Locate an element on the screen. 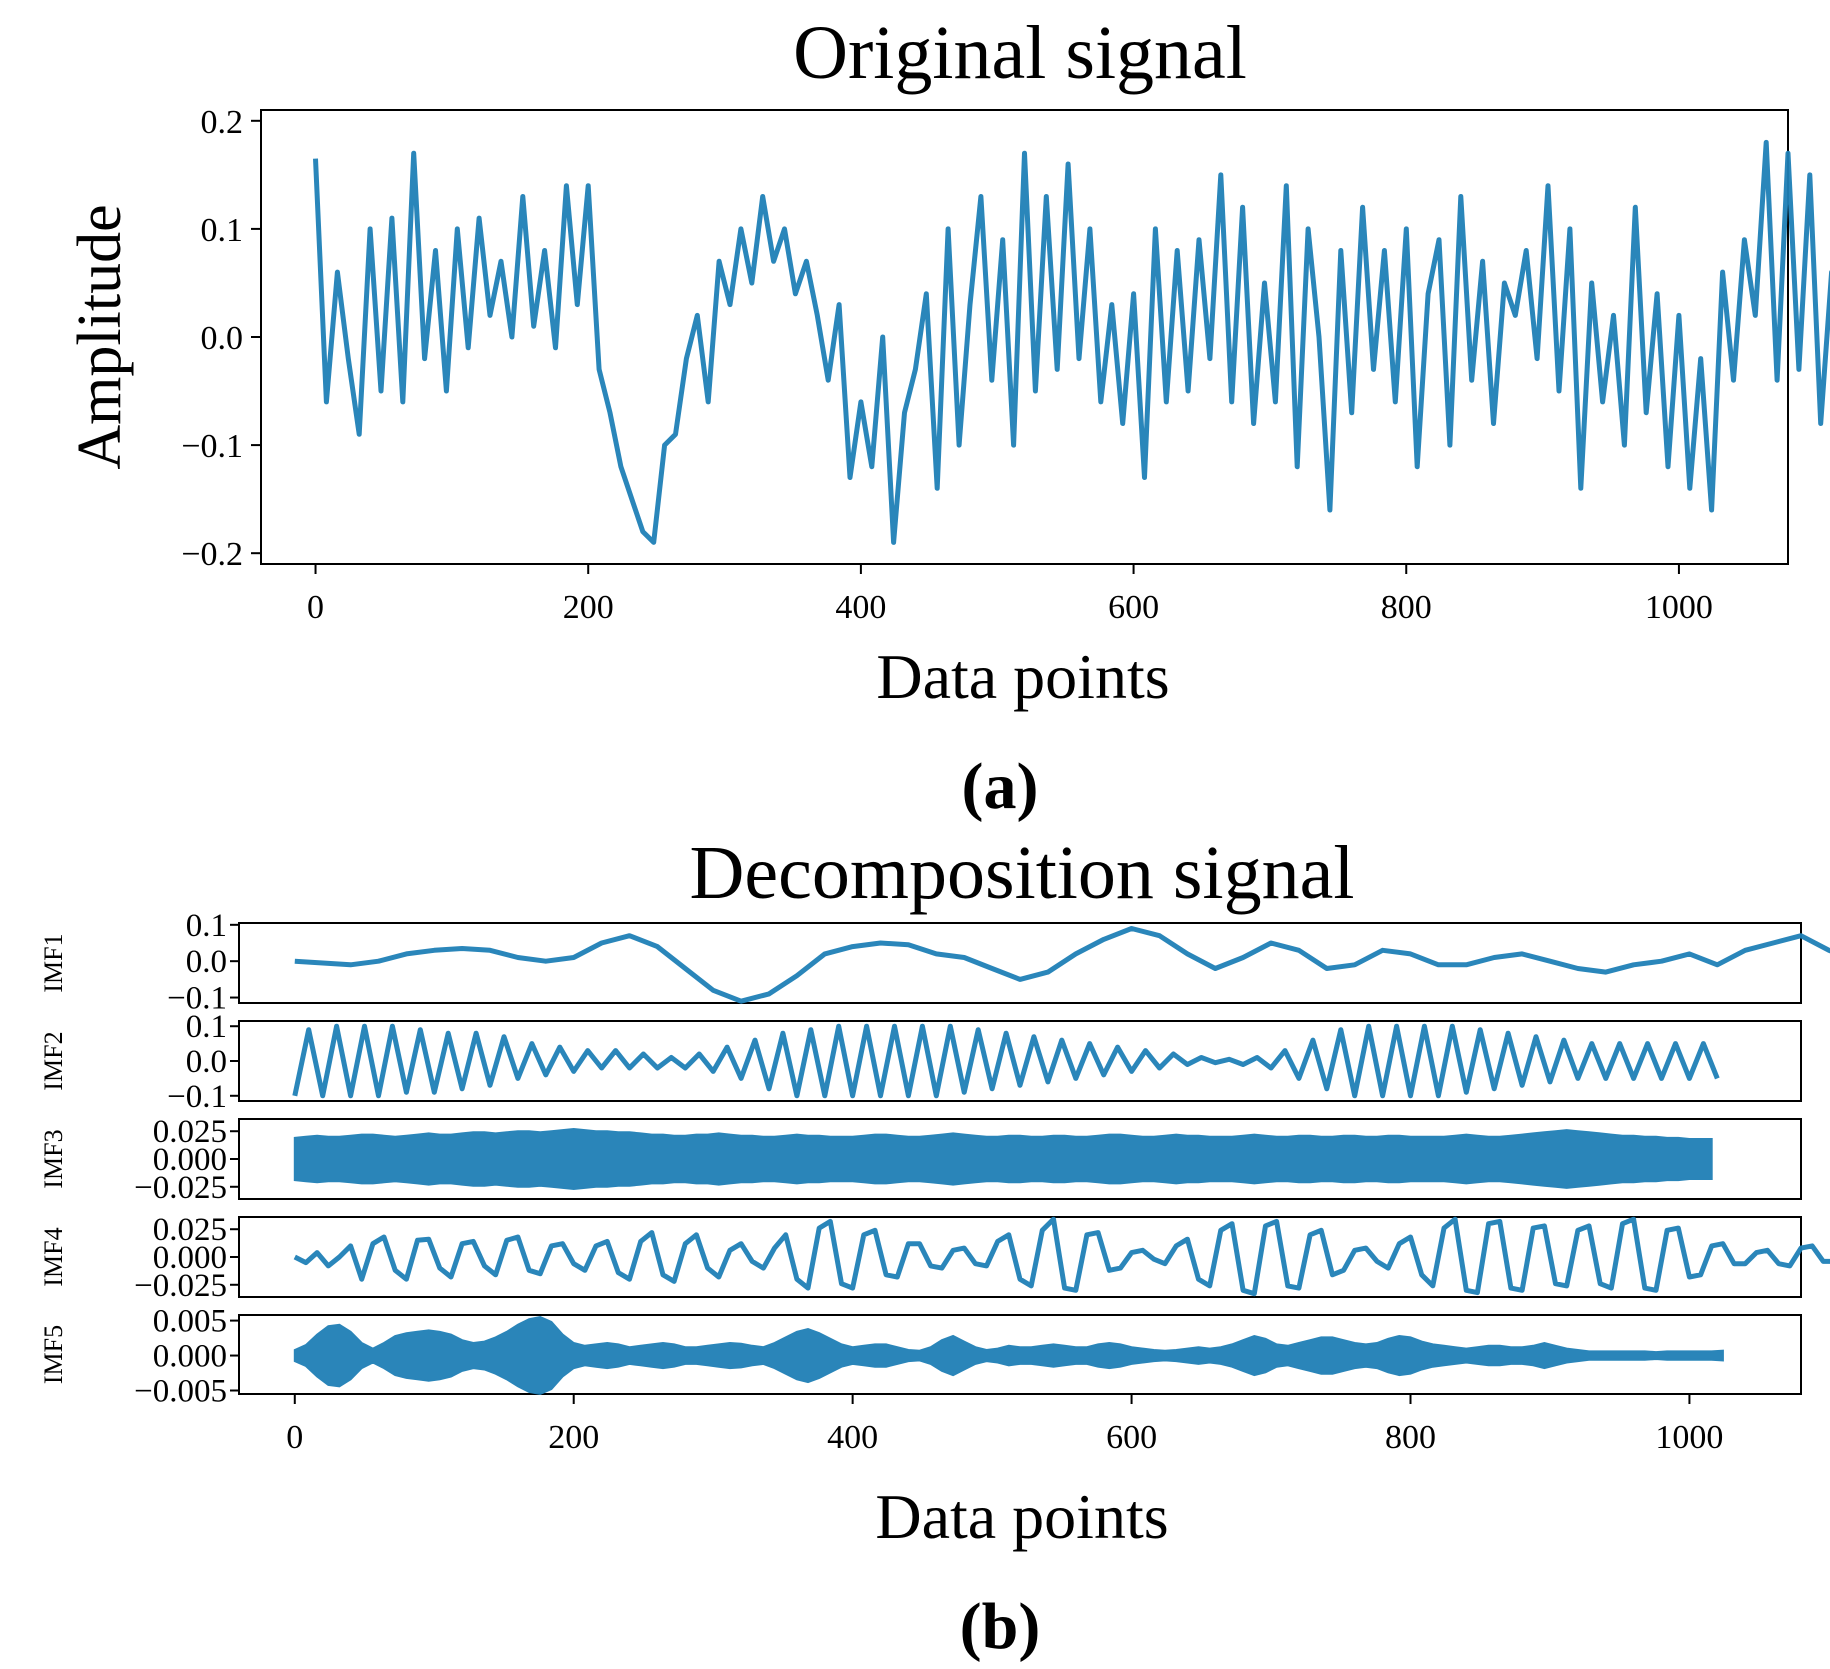 The image size is (1830, 1669). imf-panel-1: −0.10.00.1 IMF1 is located at coordinates (934, 962).